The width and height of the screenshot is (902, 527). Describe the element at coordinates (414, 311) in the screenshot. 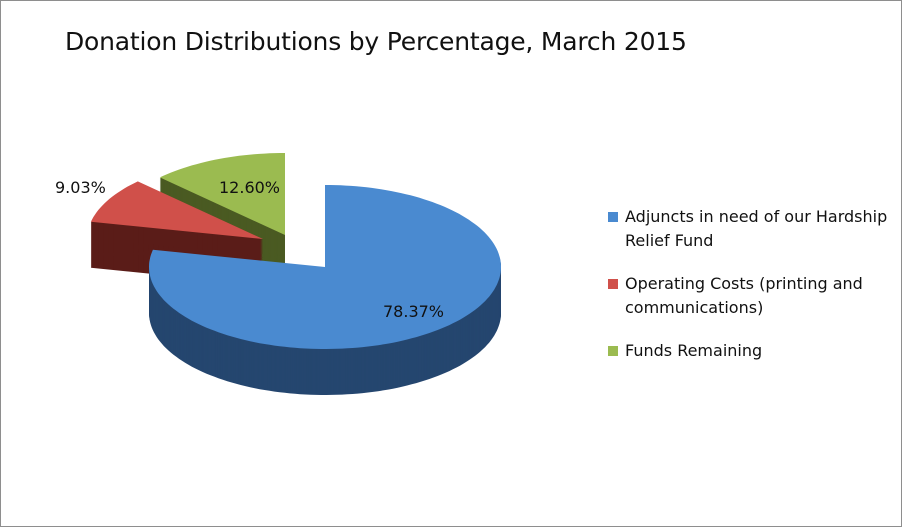

I see `data-label-adjuncts: 78.37%` at that location.